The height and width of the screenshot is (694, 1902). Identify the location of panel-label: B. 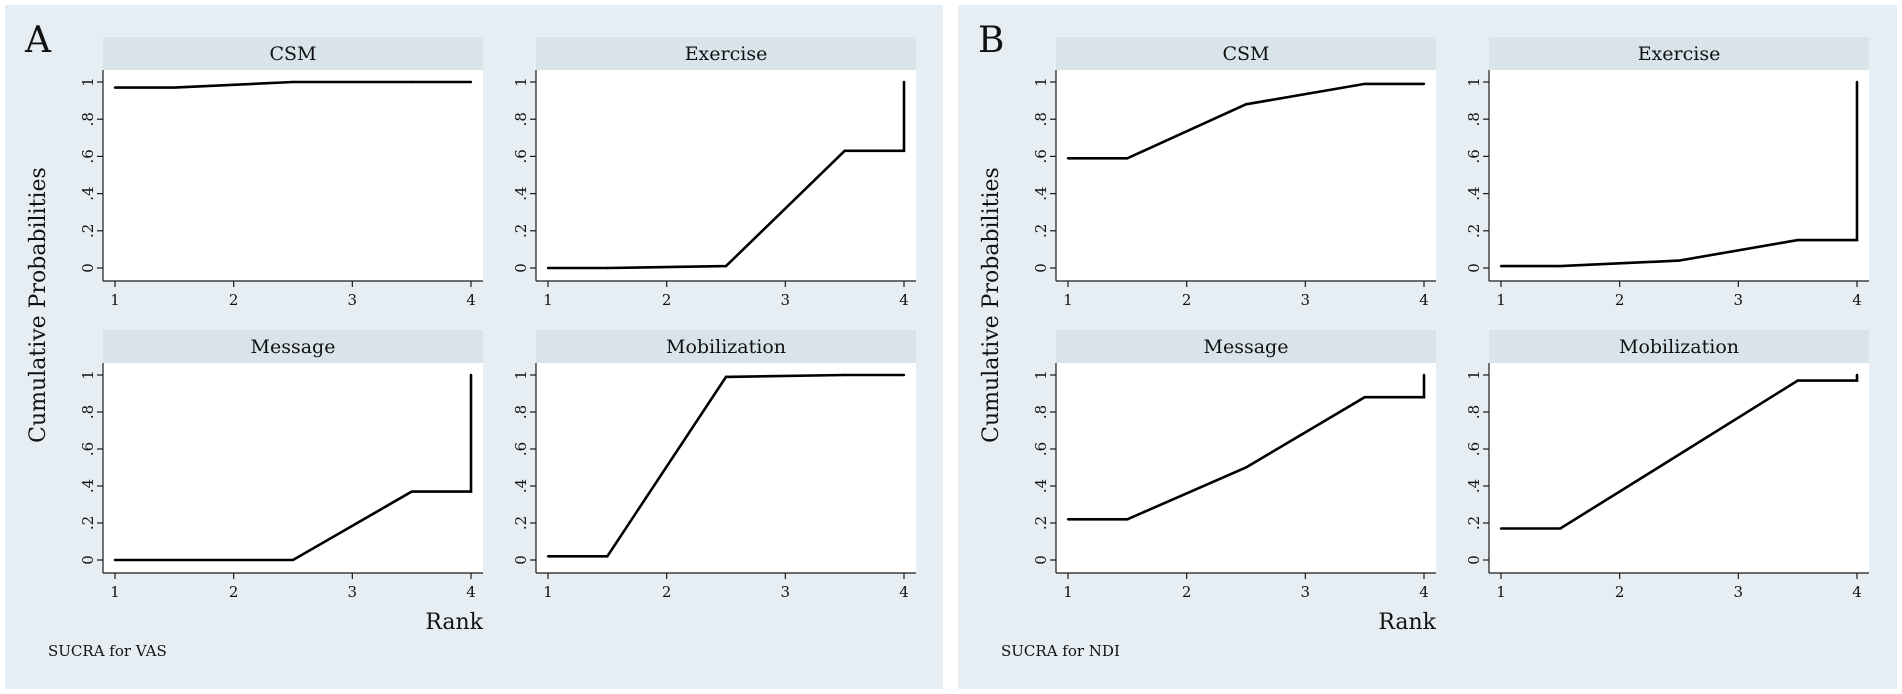
(991, 40).